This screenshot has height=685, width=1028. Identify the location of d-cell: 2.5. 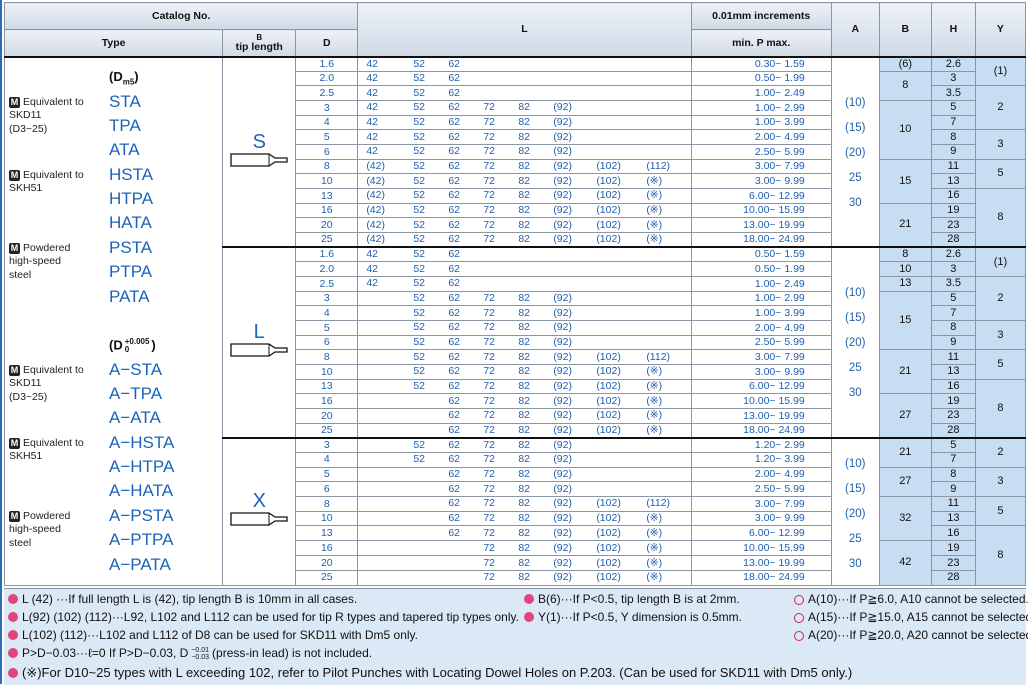
(327, 283).